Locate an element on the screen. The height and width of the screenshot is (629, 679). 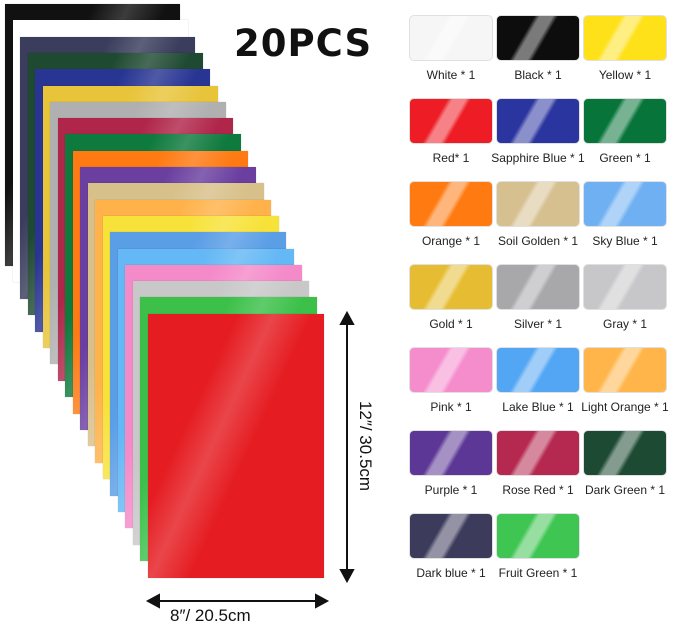
swatch-item: Light Orange * 1 is located at coordinates (624, 382).